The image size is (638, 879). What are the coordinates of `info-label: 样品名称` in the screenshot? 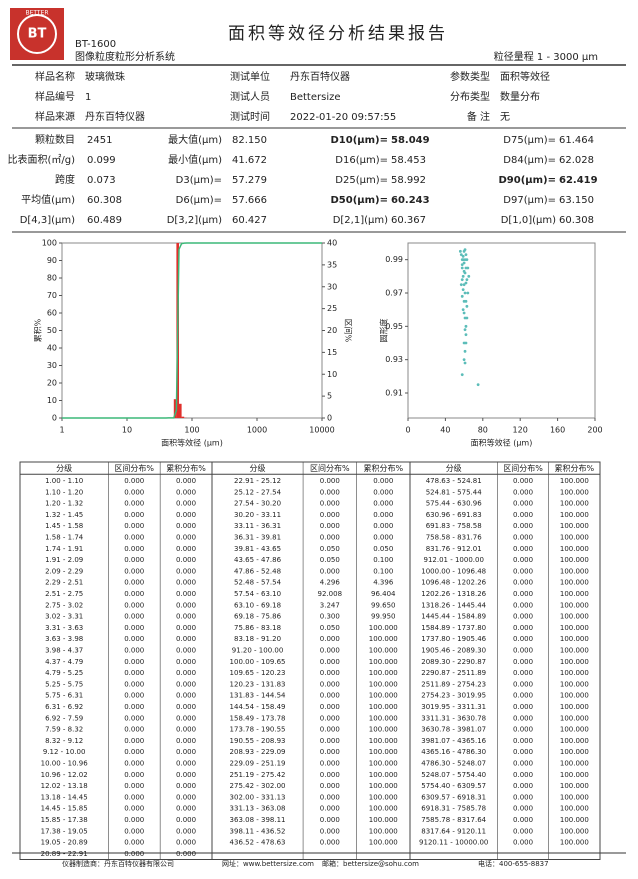 It's located at (55, 76).